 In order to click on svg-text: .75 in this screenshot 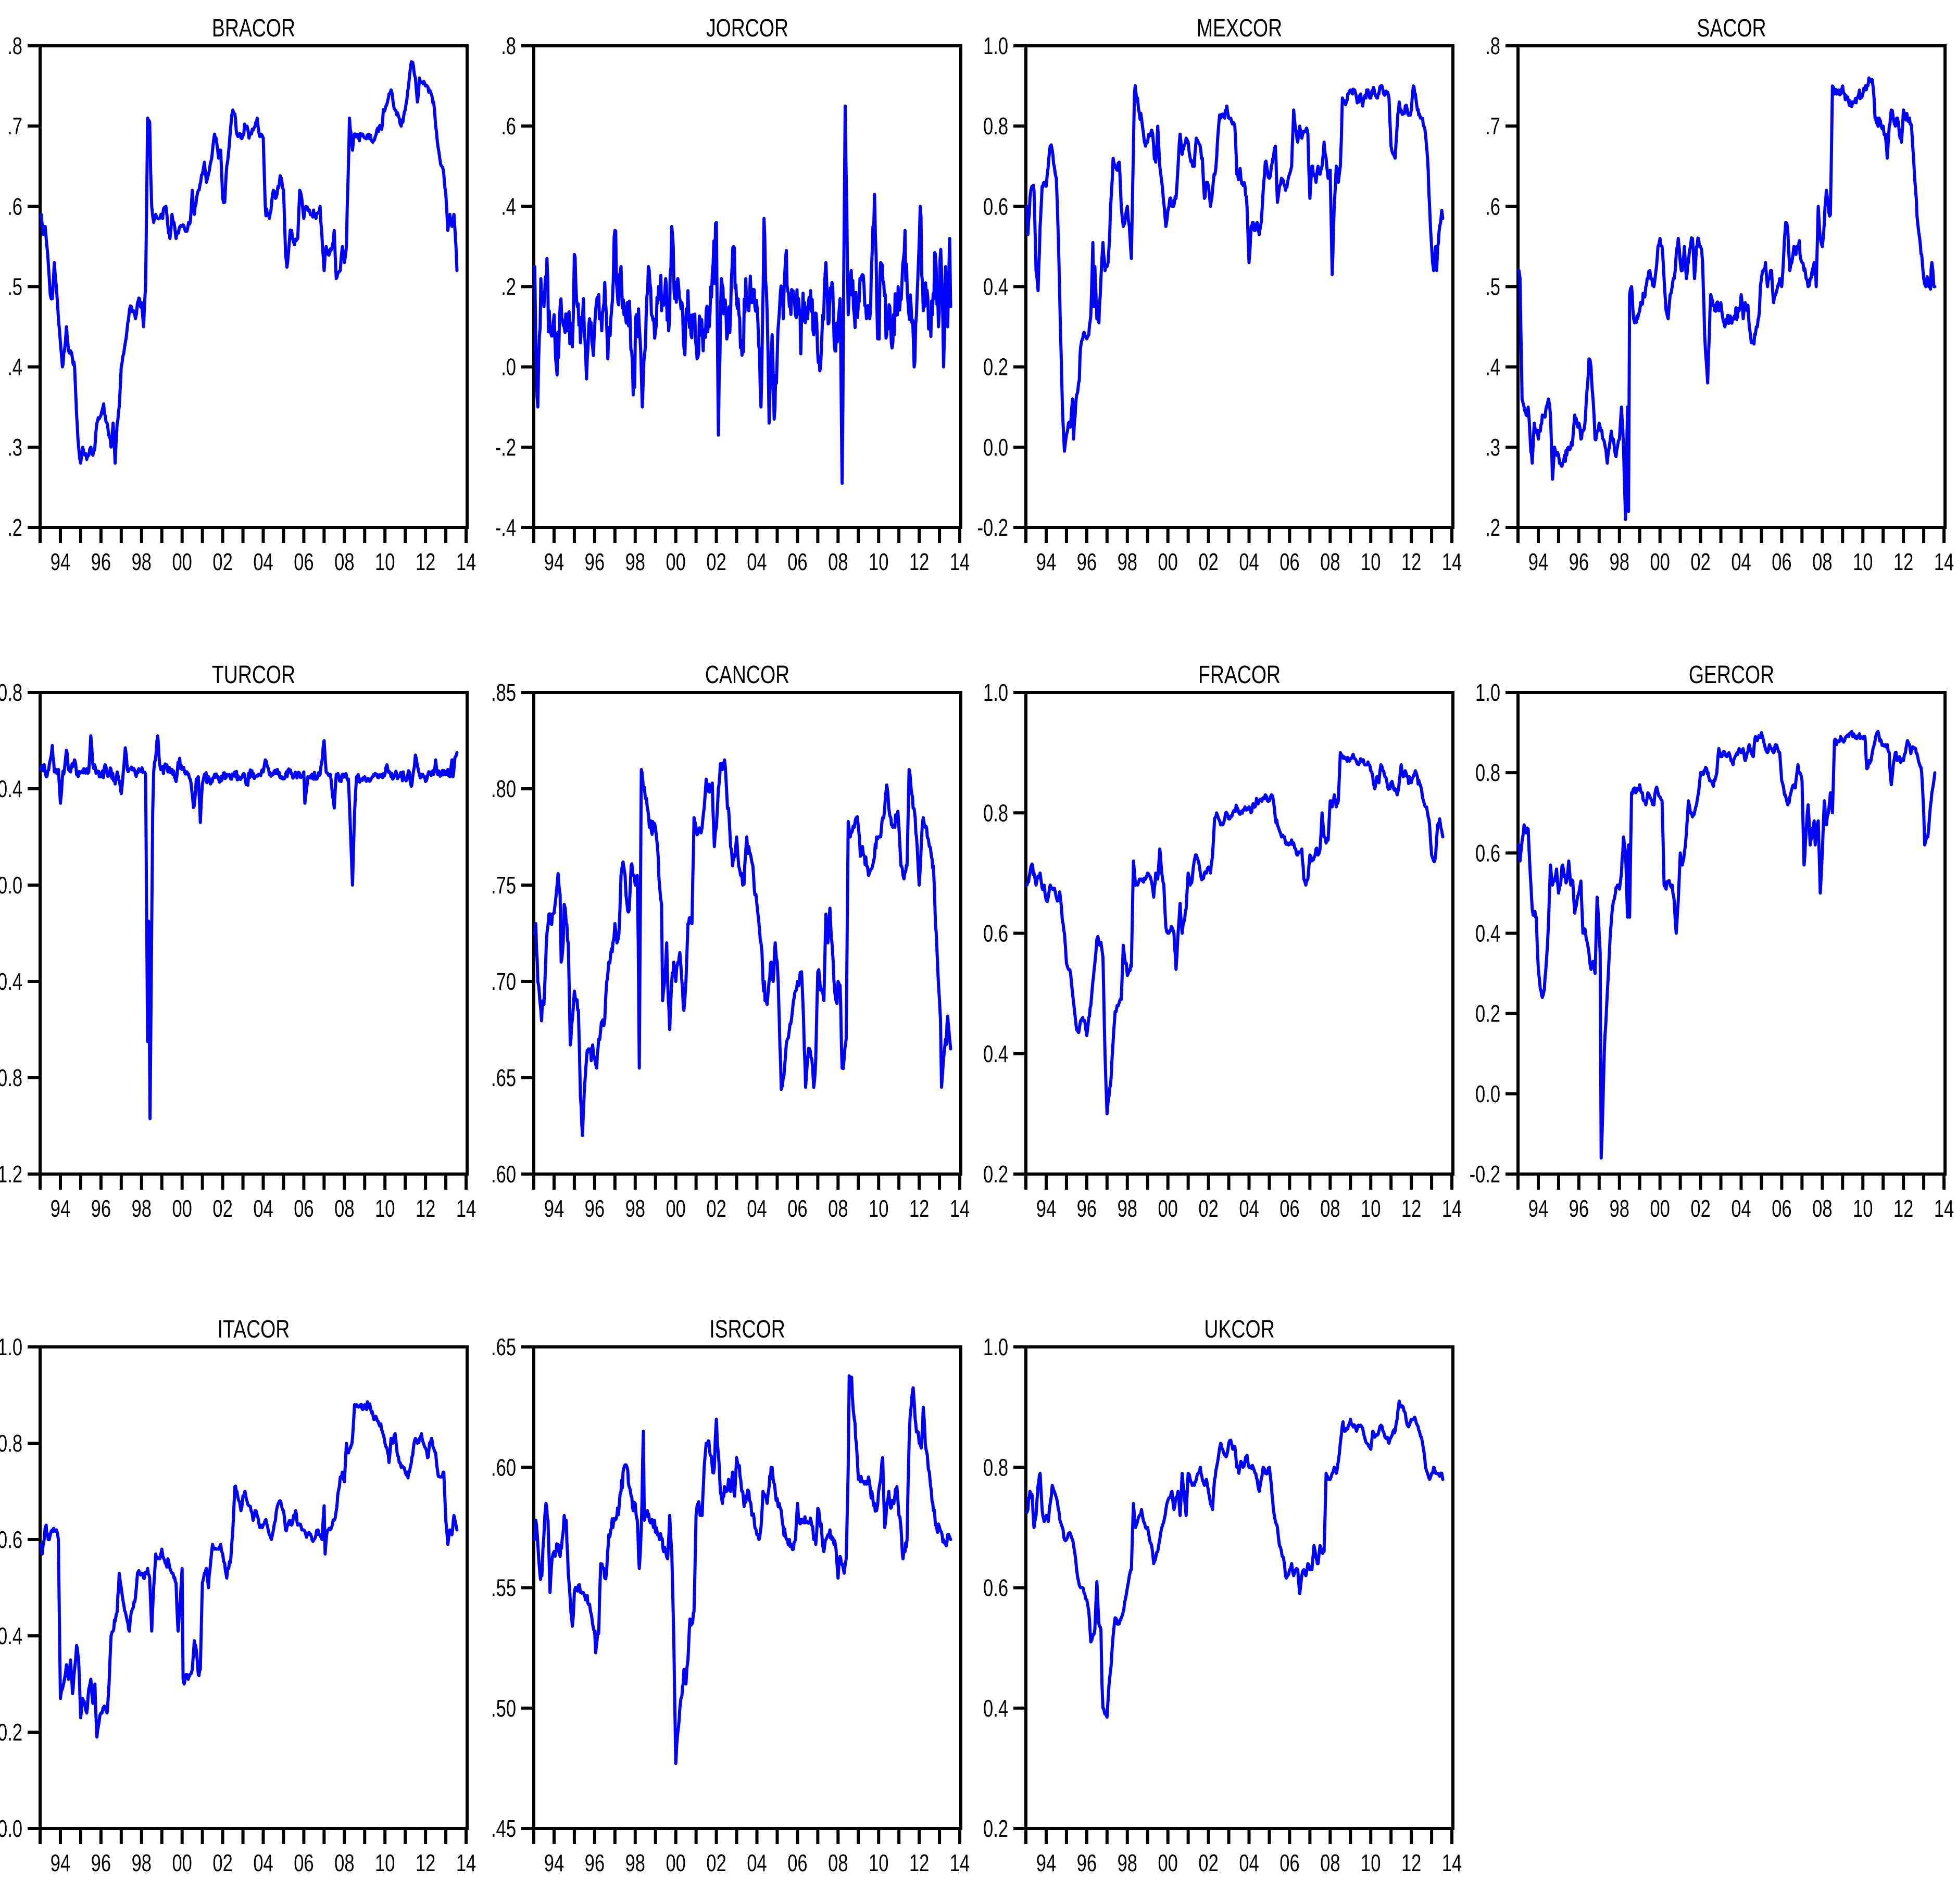, I will do `click(503, 885)`.